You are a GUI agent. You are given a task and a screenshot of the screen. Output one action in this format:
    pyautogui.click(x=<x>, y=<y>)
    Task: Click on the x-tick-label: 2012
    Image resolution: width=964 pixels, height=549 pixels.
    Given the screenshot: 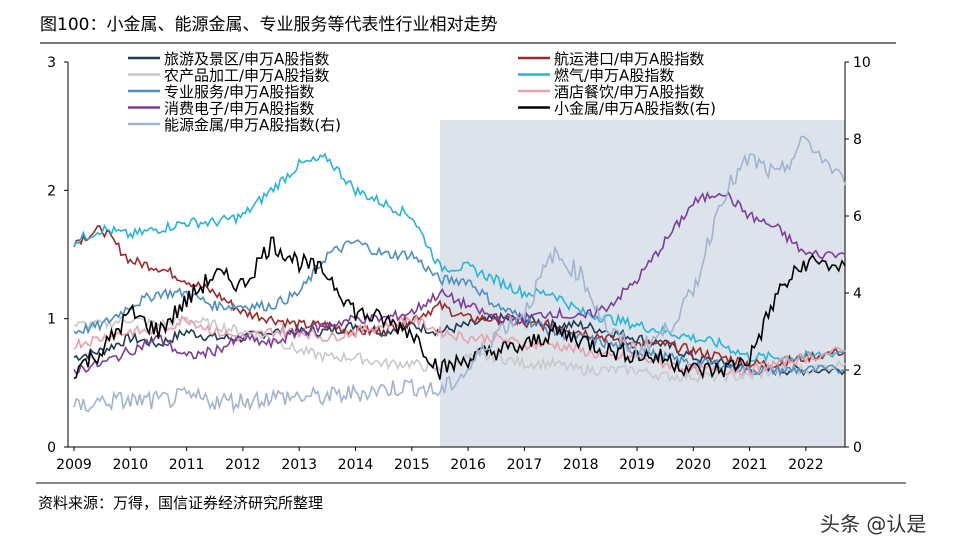 What is the action you would take?
    pyautogui.click(x=243, y=465)
    